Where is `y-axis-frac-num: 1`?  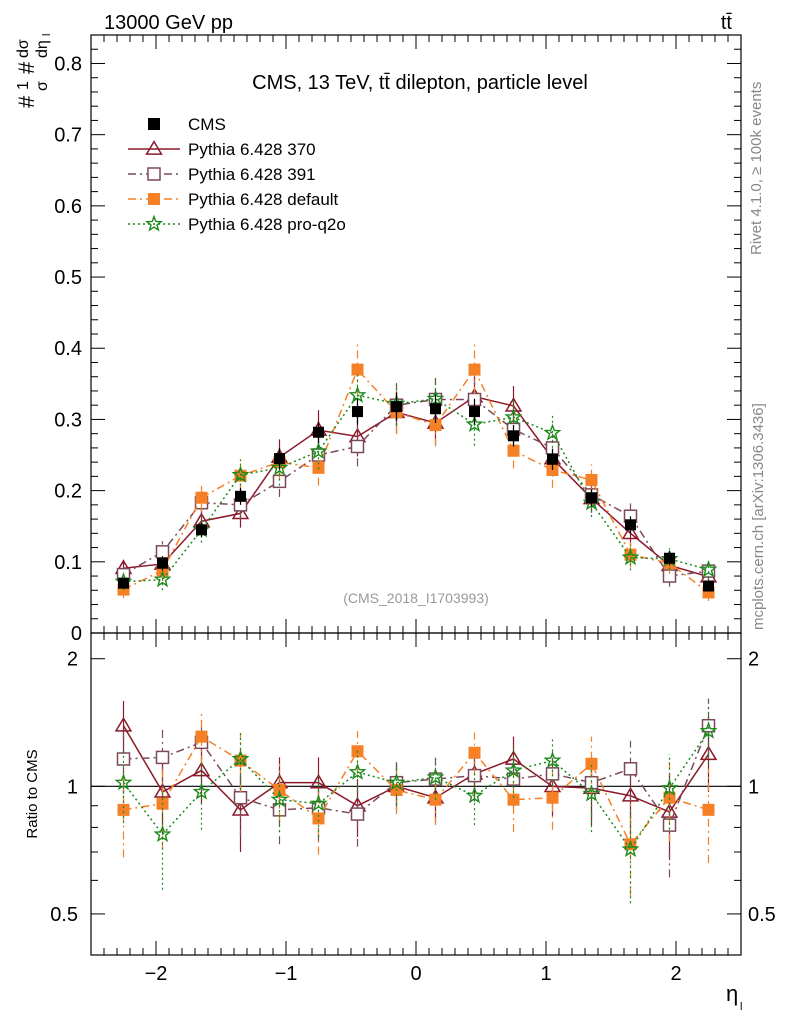 y-axis-frac-num: 1 is located at coordinates (23, 85).